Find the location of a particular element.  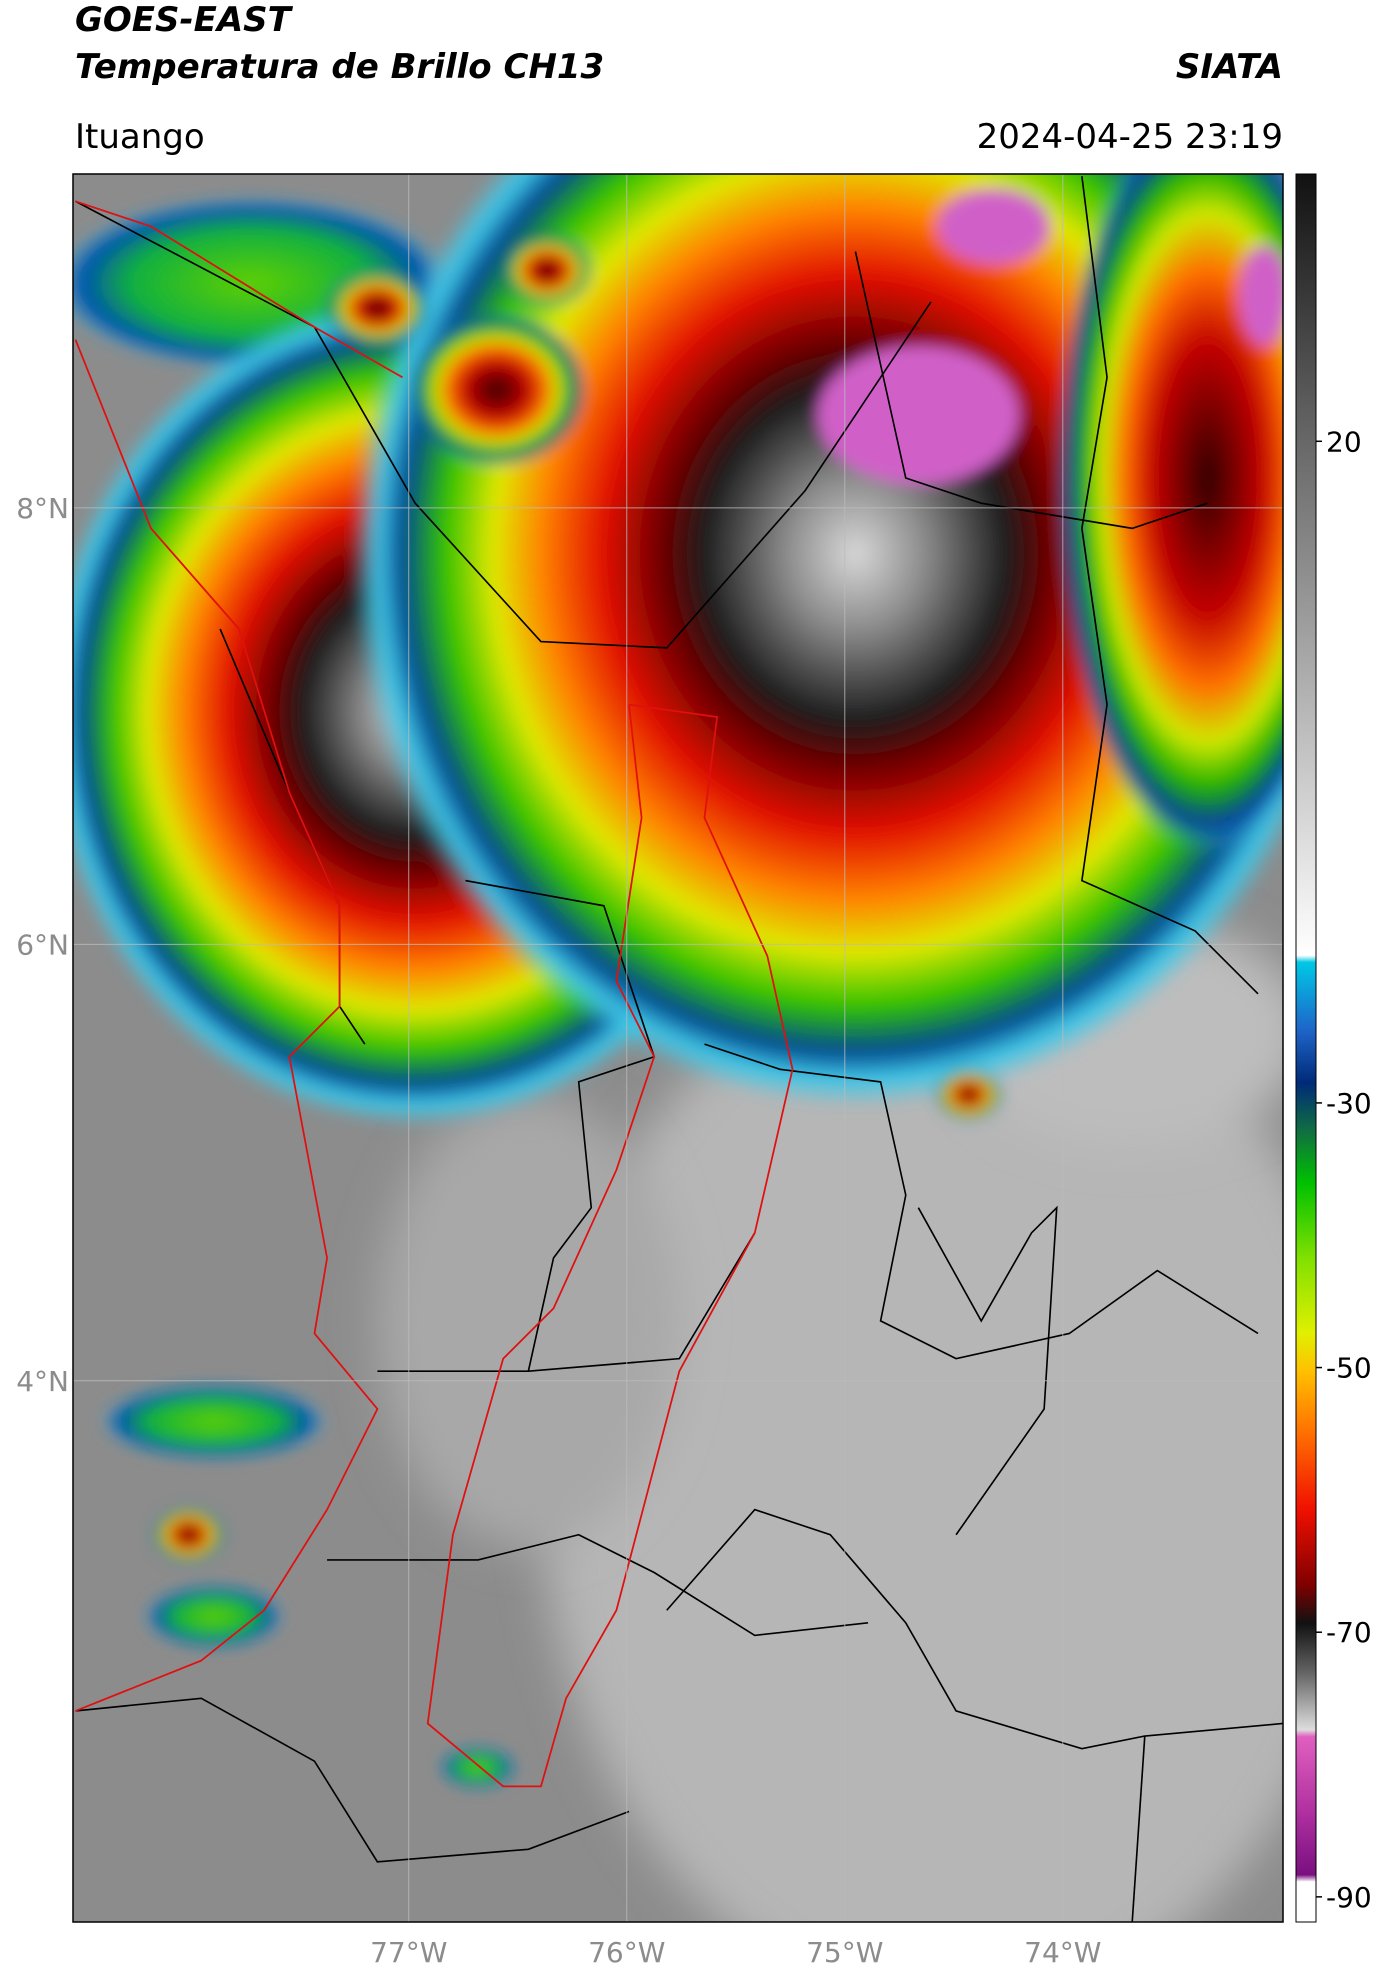

colorbar-tick-label: 20 is located at coordinates (1344, 441).